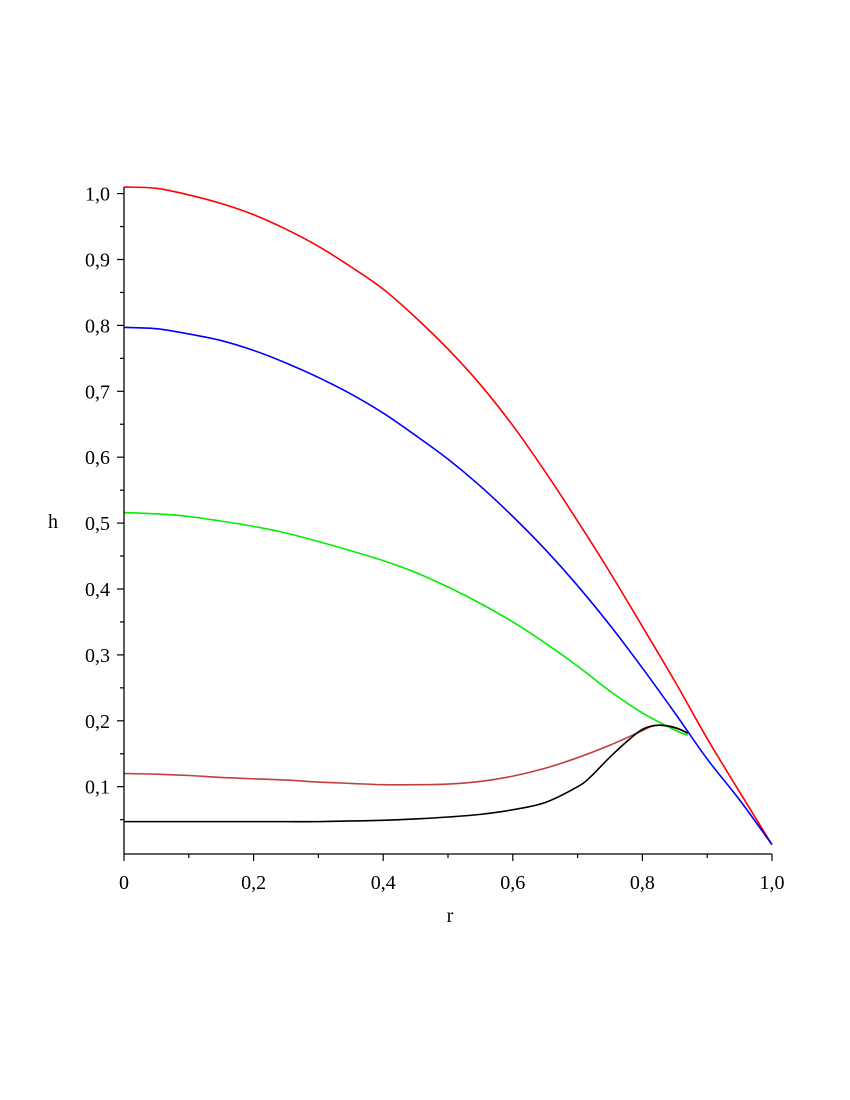  I want to click on y-tick-label: 1,0, so click(97, 195).